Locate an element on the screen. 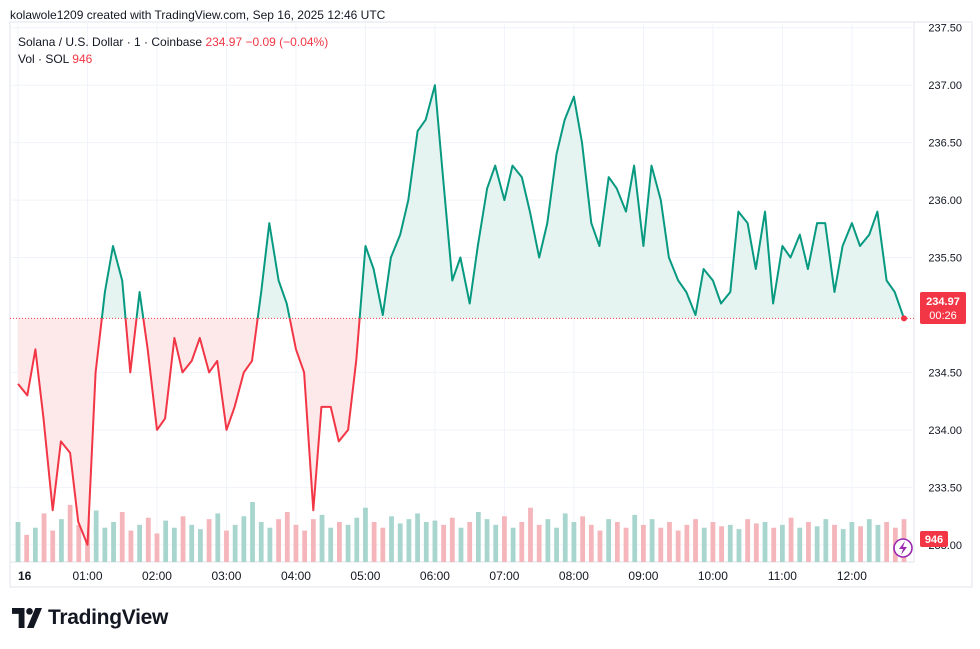  x-tick-label: 03:00 is located at coordinates (226, 576).